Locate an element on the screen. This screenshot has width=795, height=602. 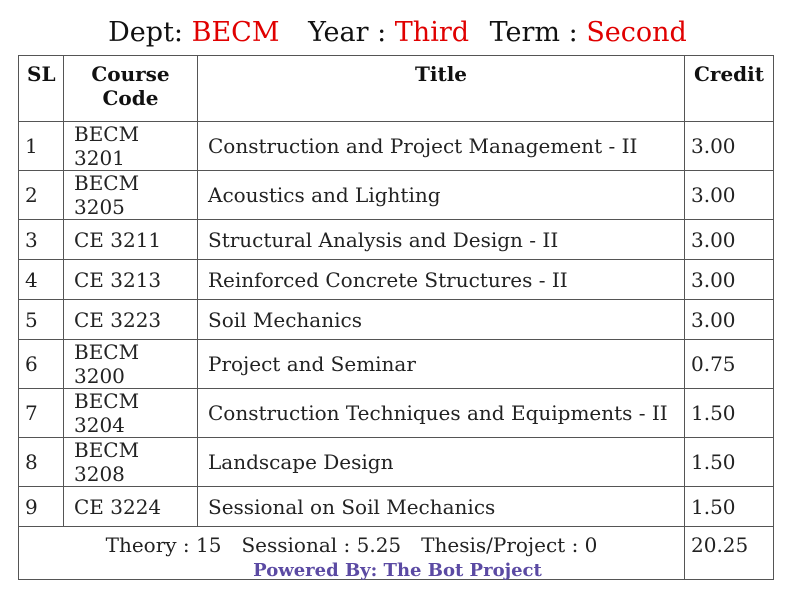
title-cell: Reinforced Concrete Structures - II is located at coordinates (441, 279).